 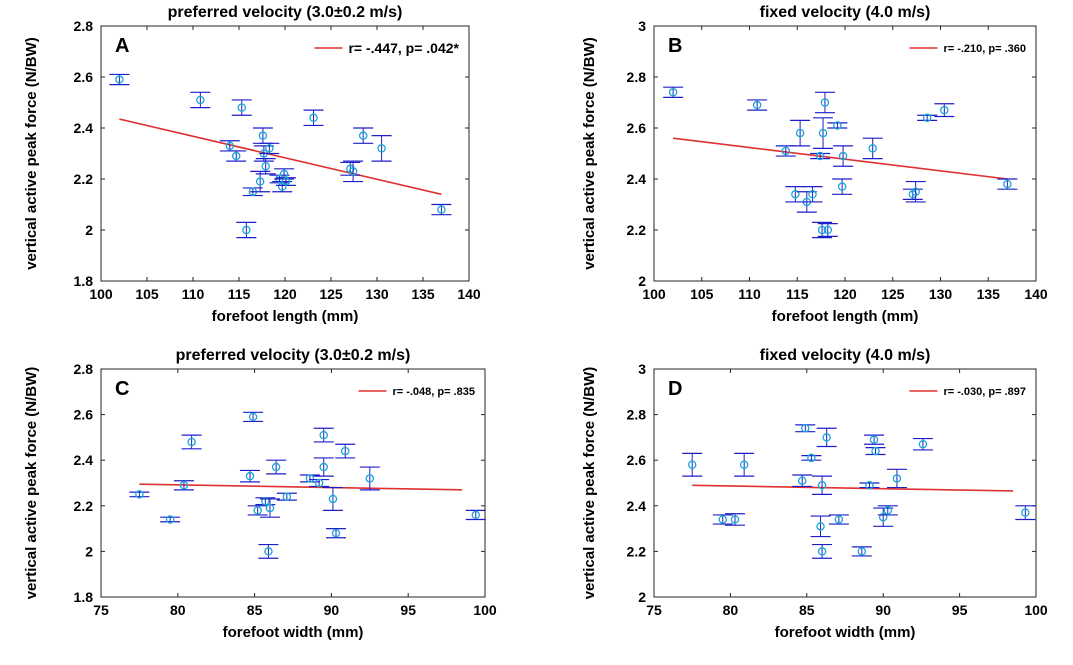 I want to click on x-tick-label: 130, so click(x=377, y=294).